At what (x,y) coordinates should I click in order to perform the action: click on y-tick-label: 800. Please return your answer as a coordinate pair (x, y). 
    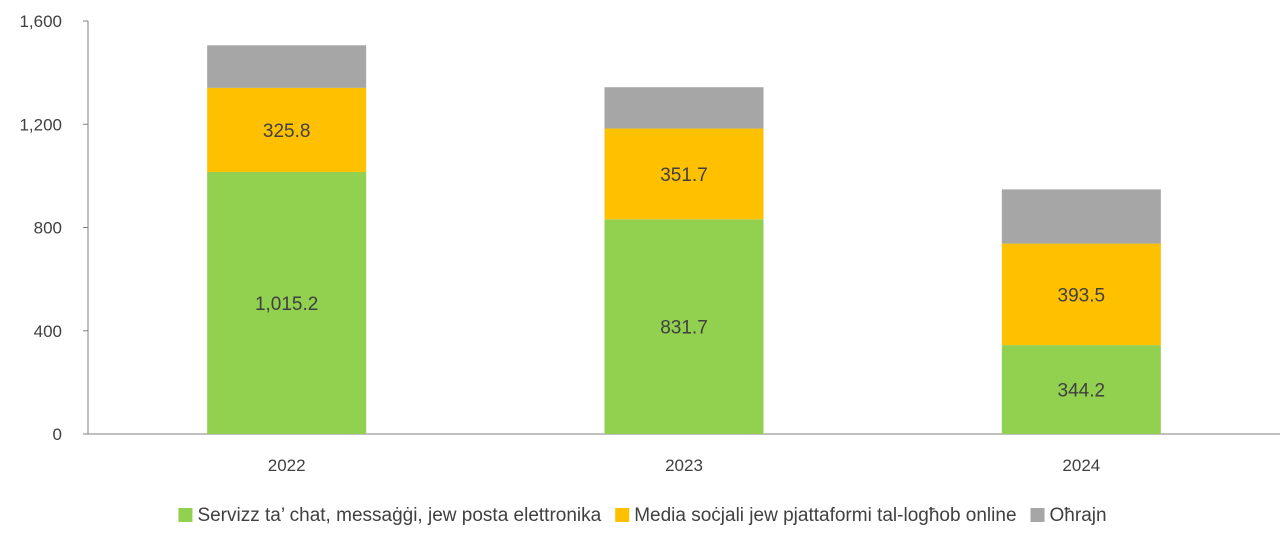
    Looking at the image, I should click on (48, 228).